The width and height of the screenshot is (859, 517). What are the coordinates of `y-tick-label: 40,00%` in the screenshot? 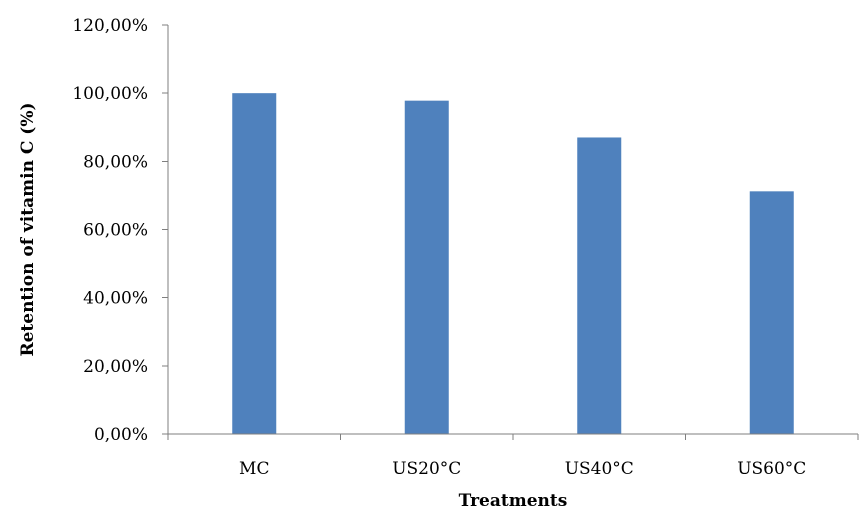 It's located at (115, 299).